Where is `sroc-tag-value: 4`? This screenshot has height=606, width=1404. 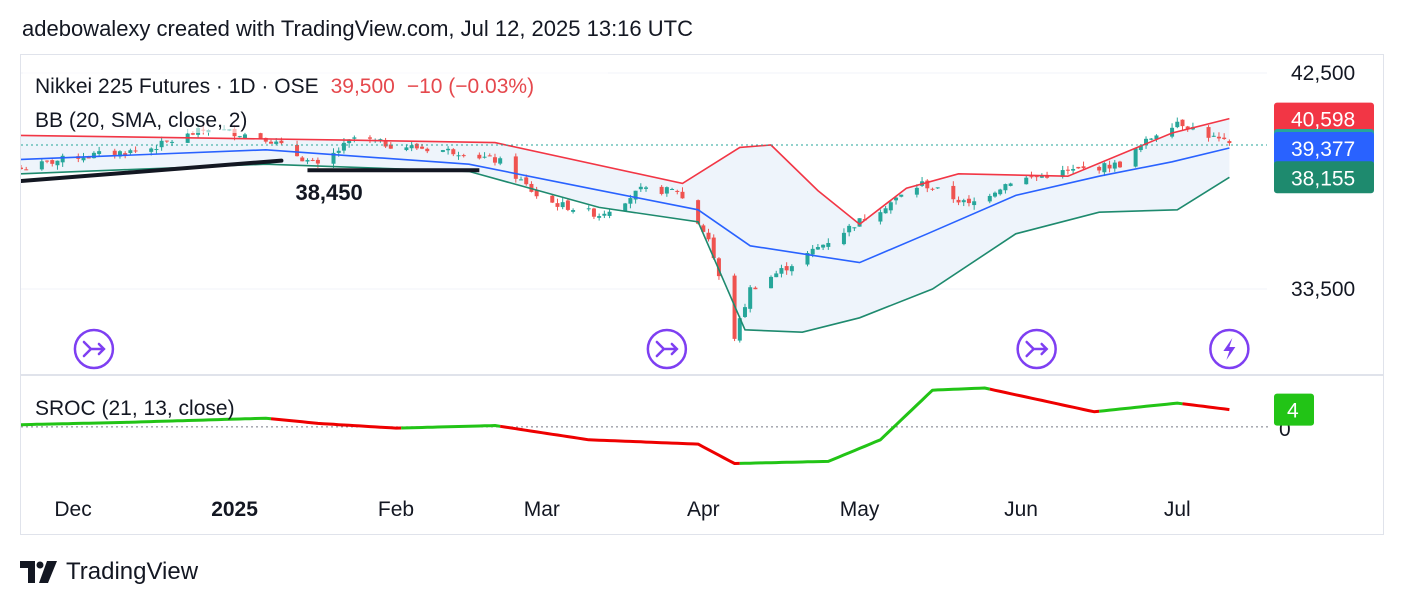 sroc-tag-value: 4 is located at coordinates (1293, 411).